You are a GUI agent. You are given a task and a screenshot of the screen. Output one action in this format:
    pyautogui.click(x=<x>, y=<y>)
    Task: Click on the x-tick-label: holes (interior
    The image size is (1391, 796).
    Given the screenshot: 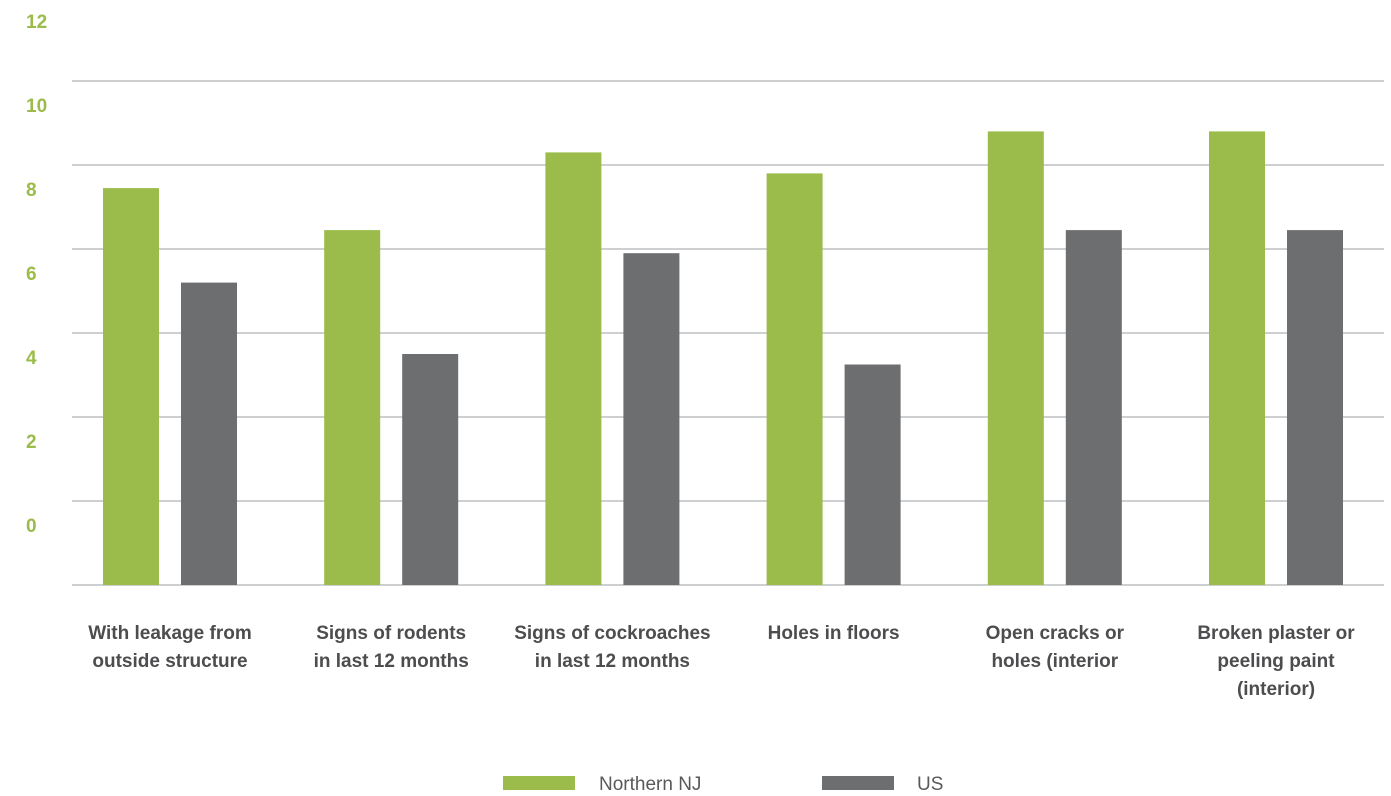 What is the action you would take?
    pyautogui.click(x=1054, y=661)
    